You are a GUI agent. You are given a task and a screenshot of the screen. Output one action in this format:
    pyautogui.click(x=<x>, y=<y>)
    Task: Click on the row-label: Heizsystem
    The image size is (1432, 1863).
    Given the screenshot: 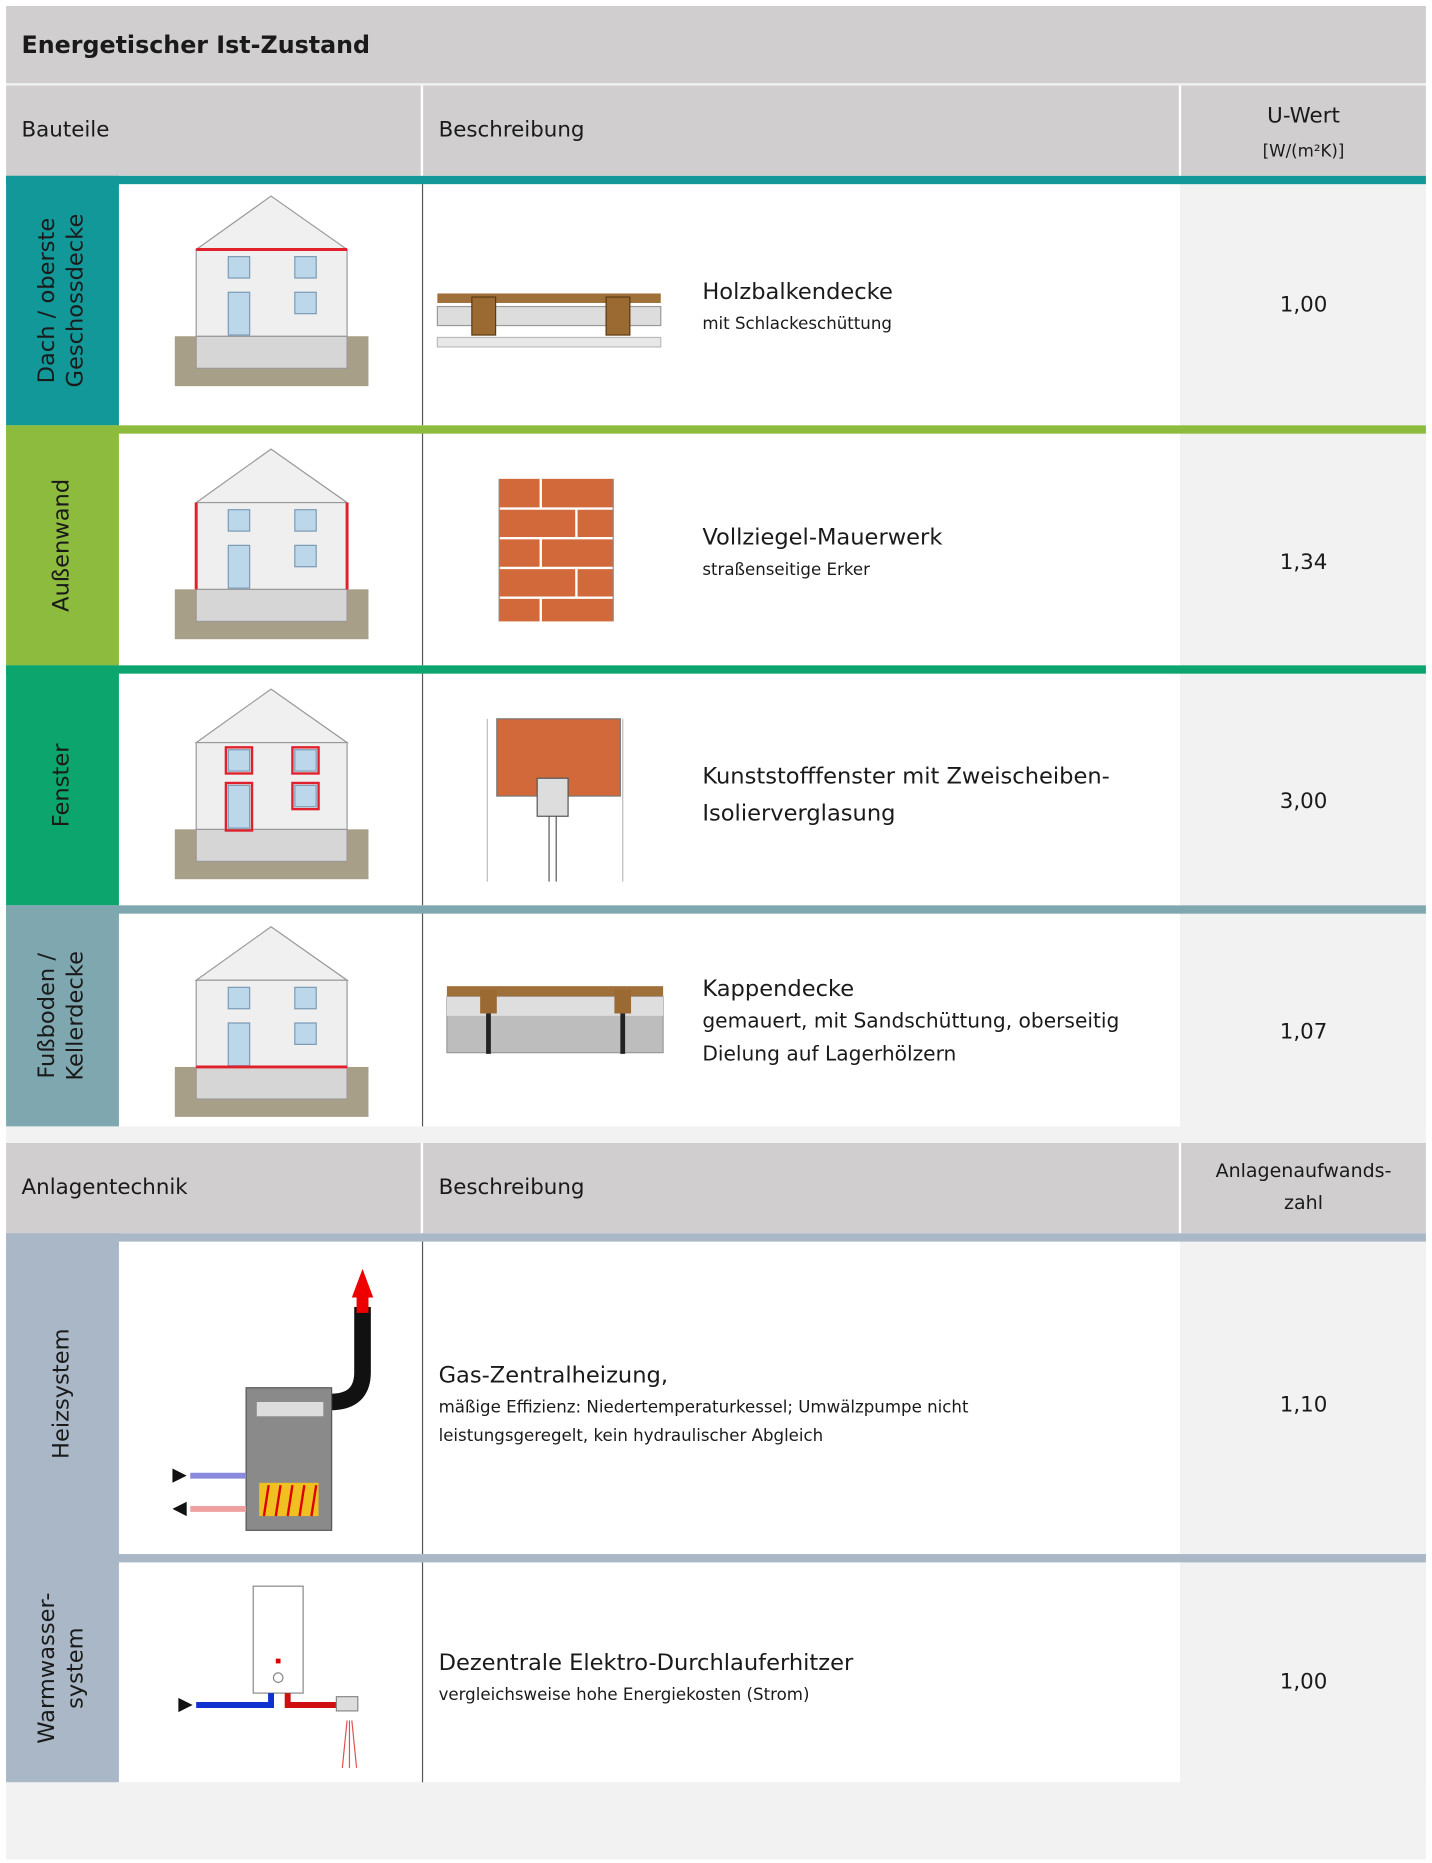 What is the action you would take?
    pyautogui.click(x=61, y=1393)
    